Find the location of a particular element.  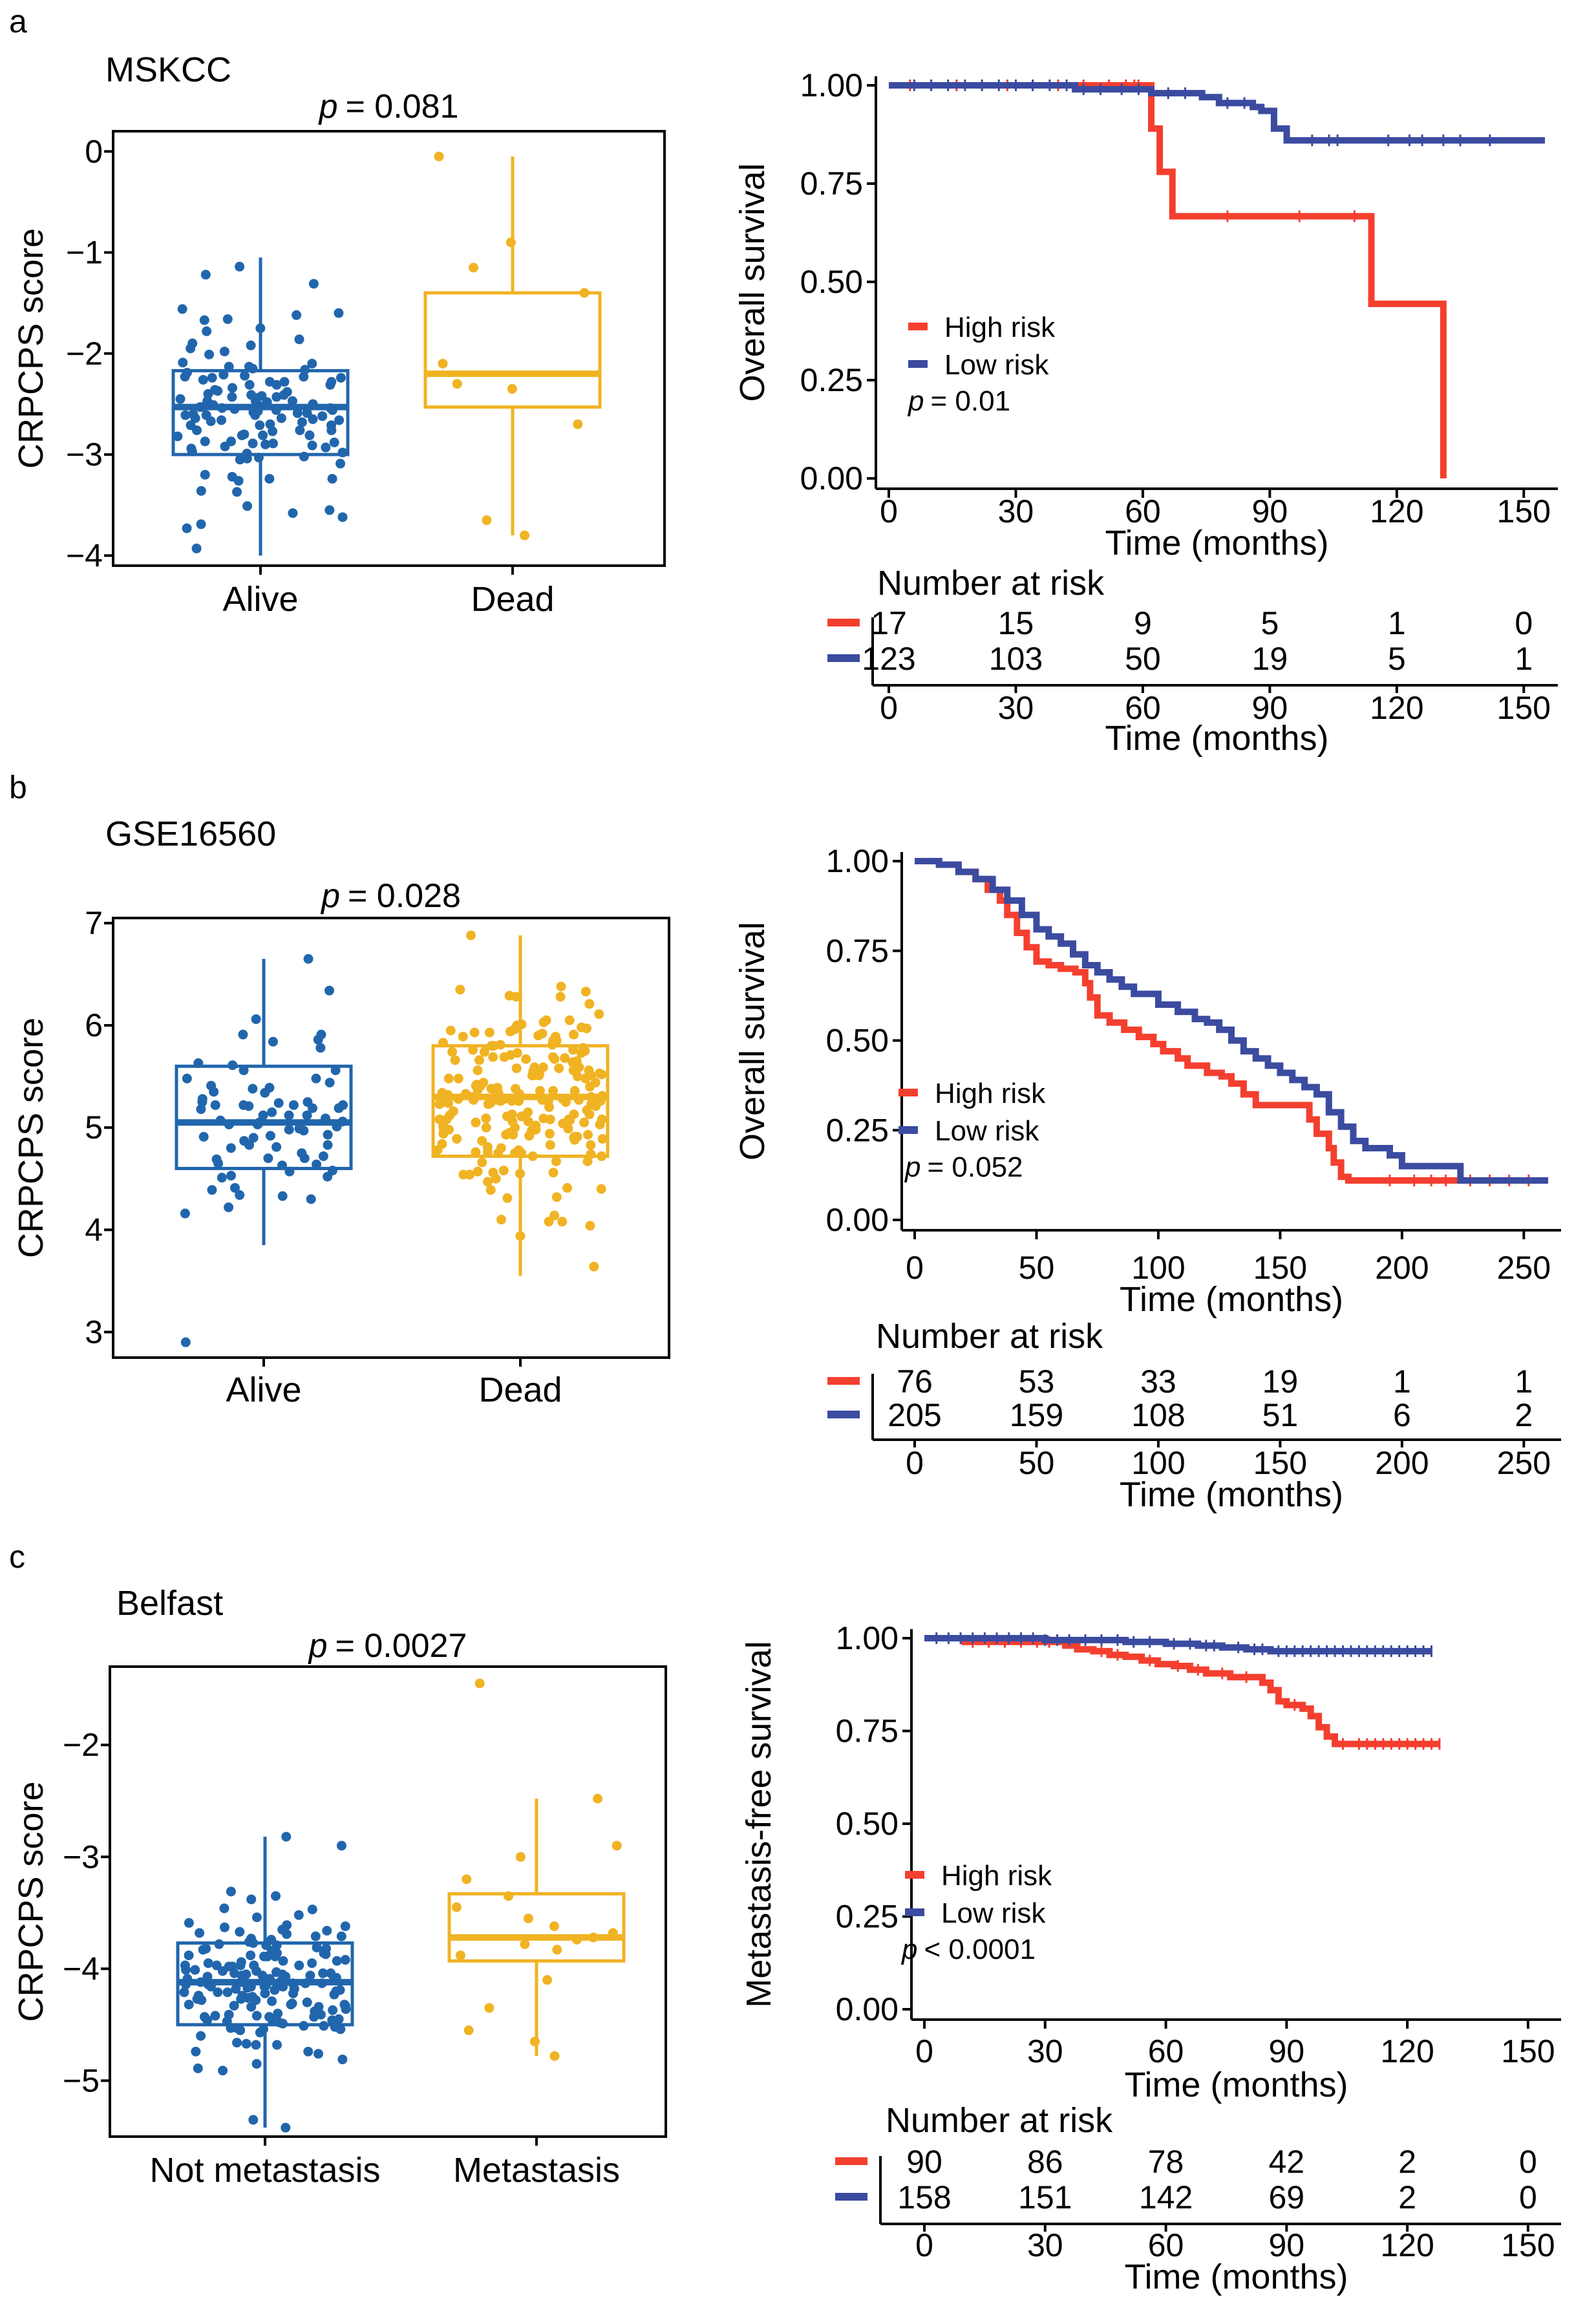

x-tick-label: 50 is located at coordinates (1037, 1268).